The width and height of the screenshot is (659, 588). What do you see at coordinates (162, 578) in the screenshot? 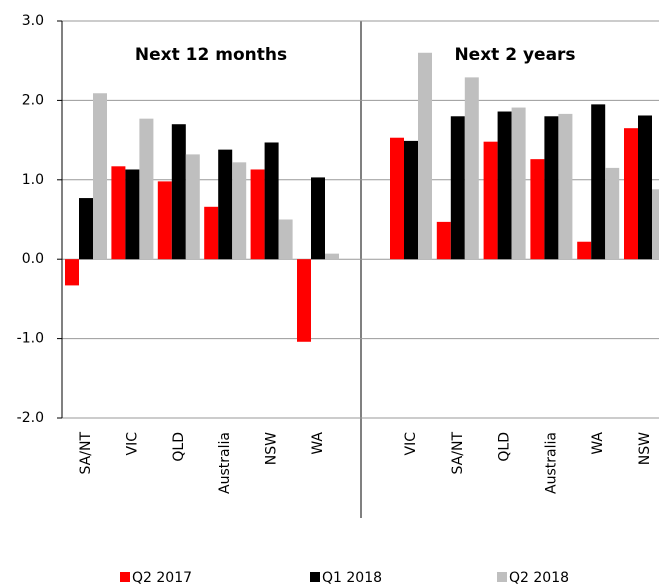
I see `legend-label: Q2 2017` at bounding box center [162, 578].